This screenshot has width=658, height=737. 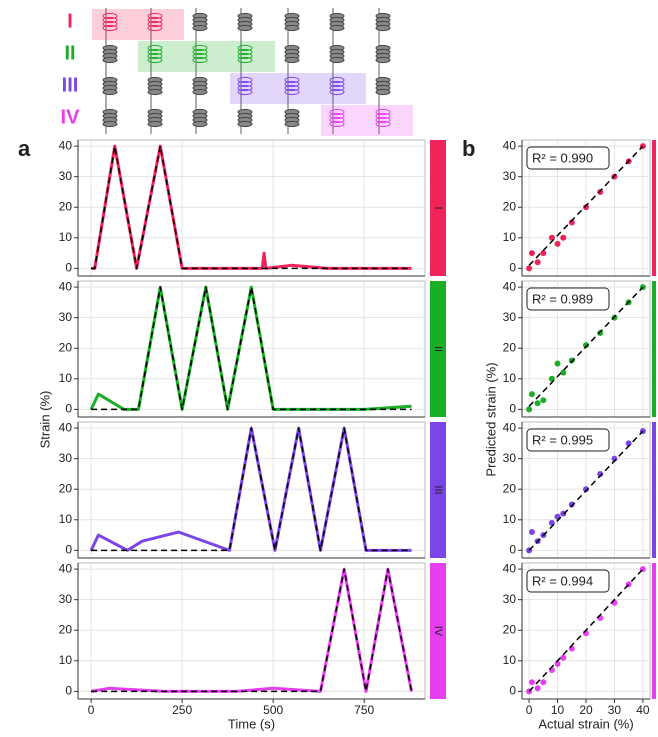 What do you see at coordinates (70, 21) in the screenshot?
I see `schematic-label: I` at bounding box center [70, 21].